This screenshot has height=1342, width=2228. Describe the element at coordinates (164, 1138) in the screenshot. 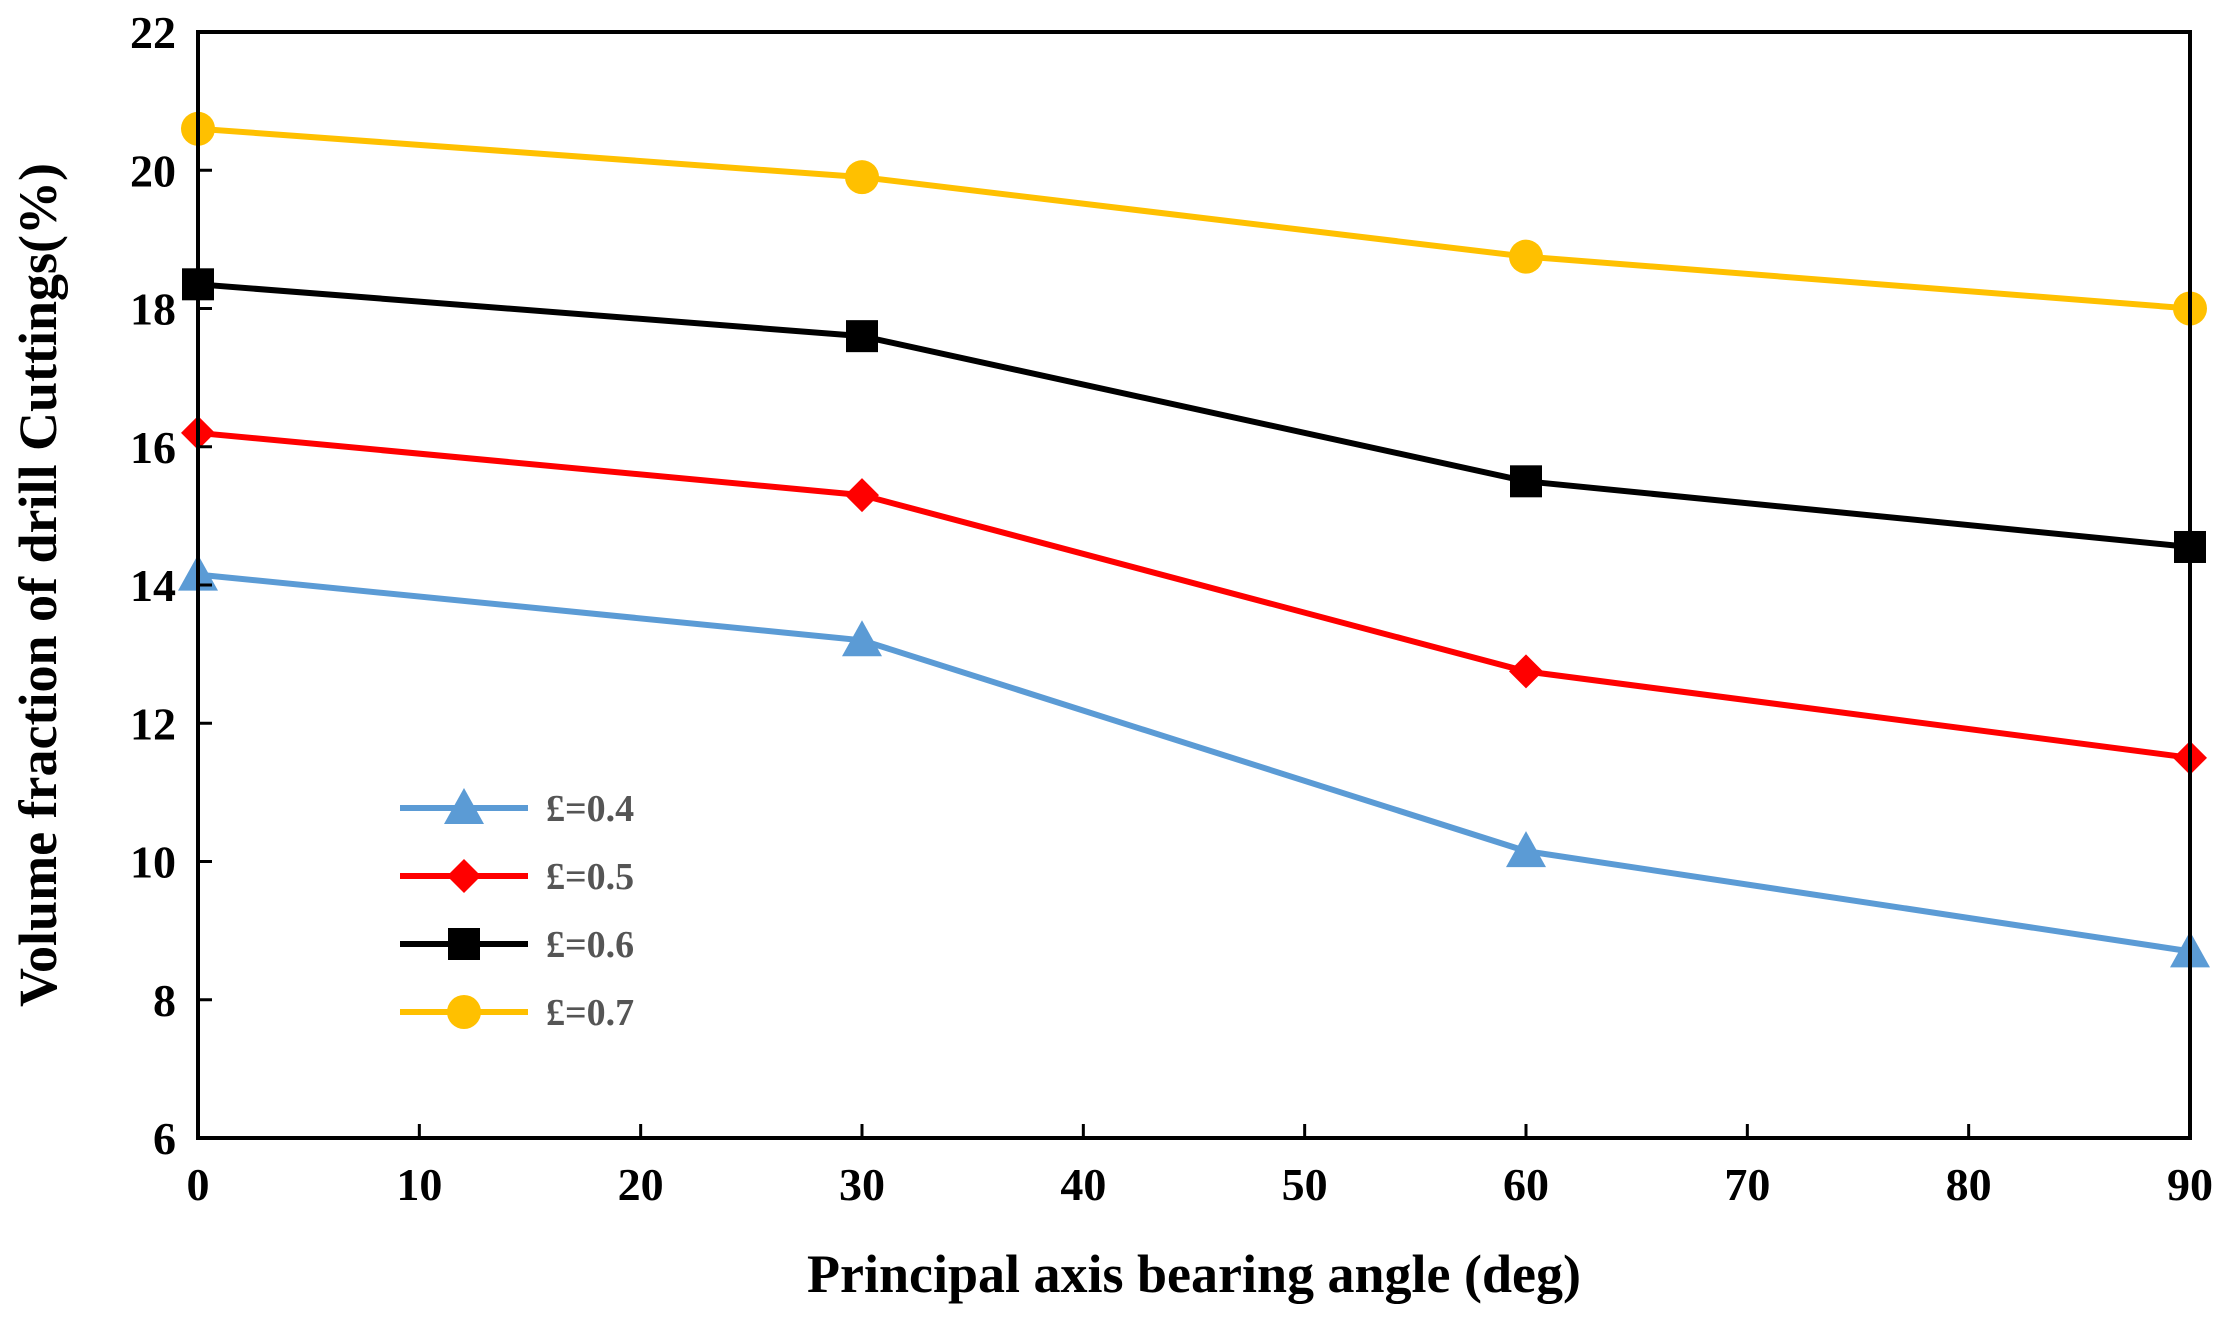

I see `y-tick-label: 6` at that location.